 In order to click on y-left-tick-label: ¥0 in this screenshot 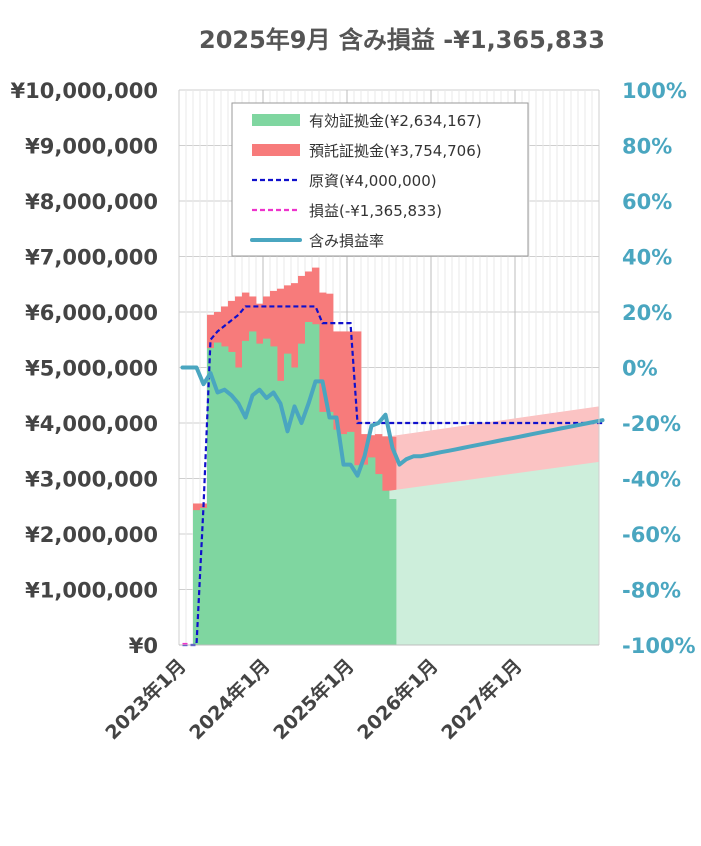, I will do `click(143, 646)`.